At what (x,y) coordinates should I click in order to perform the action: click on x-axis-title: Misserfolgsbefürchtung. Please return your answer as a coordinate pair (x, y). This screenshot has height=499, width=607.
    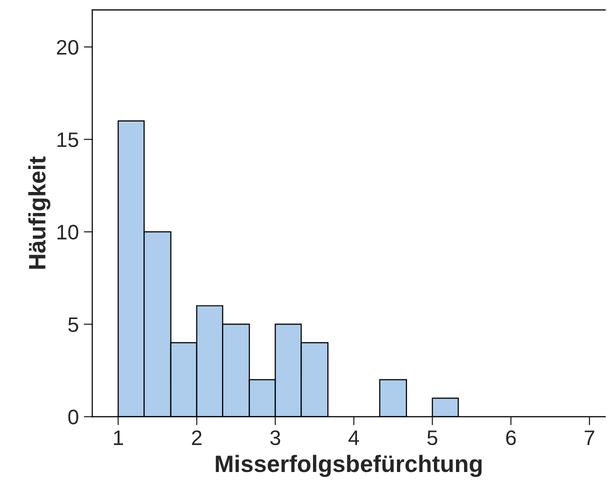
    Looking at the image, I should click on (349, 465).